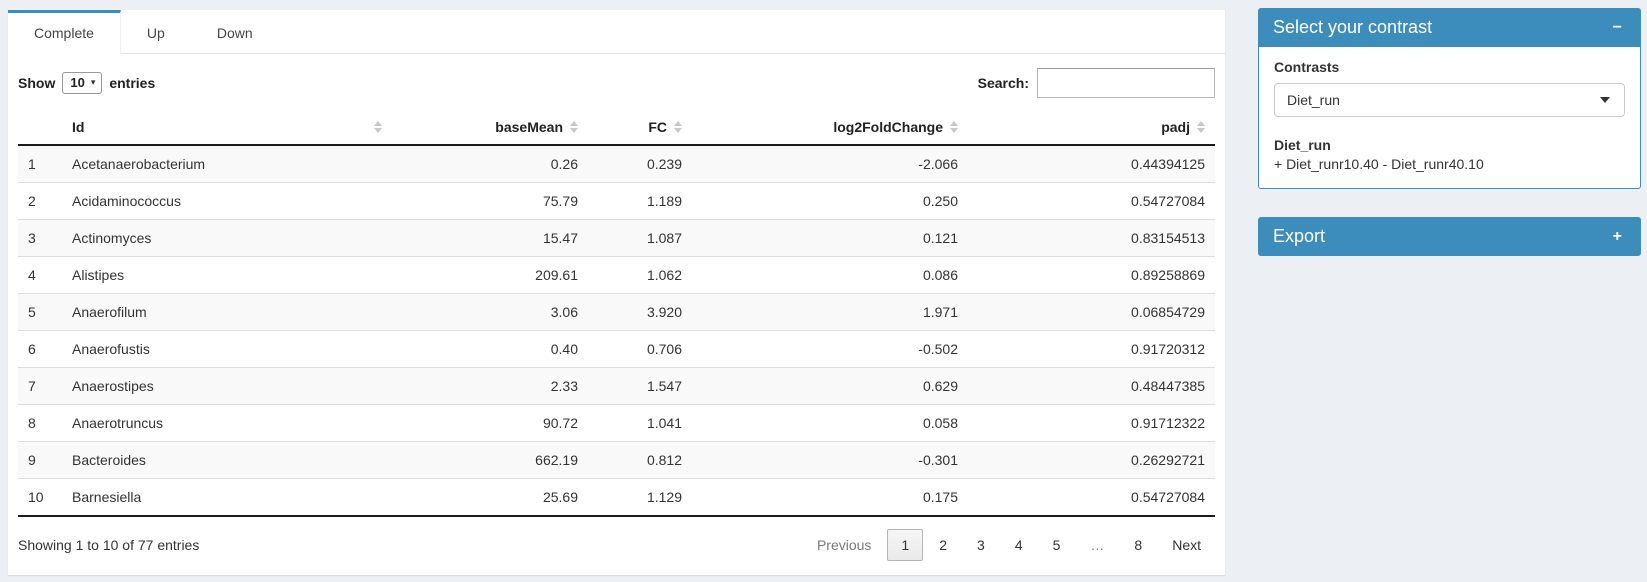  Describe the element at coordinates (1449, 236) in the screenshot. I see `export-panel-header: Export +` at that location.